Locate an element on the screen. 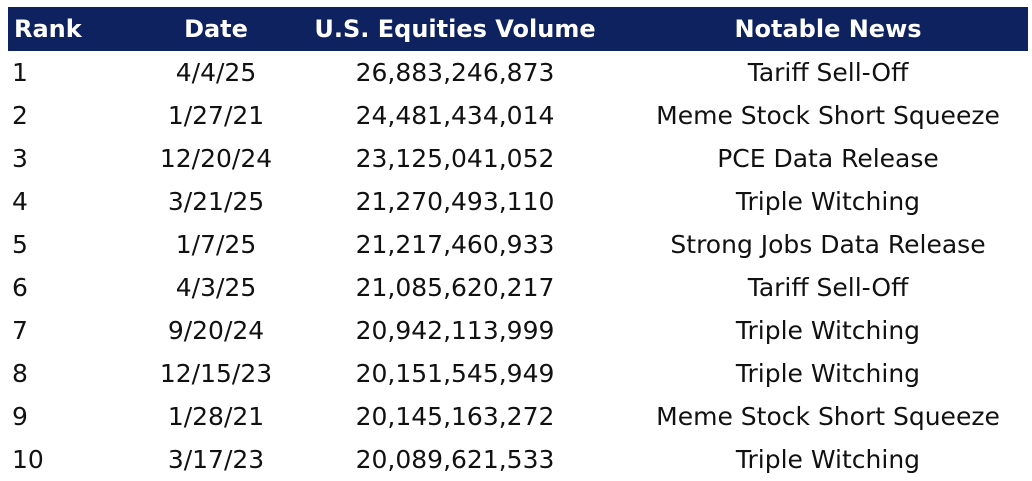  table-row: 6 4/3/25 21,085,620,217 Tariff Sell-Off is located at coordinates (518, 287).